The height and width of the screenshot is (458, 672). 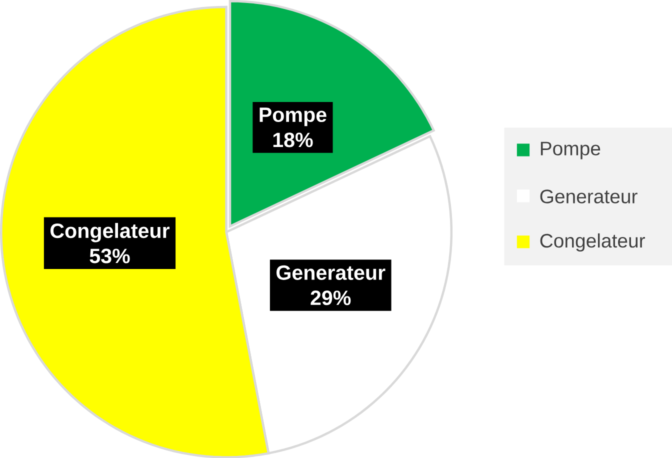 What do you see at coordinates (330, 297) in the screenshot?
I see `data-label: 29%` at bounding box center [330, 297].